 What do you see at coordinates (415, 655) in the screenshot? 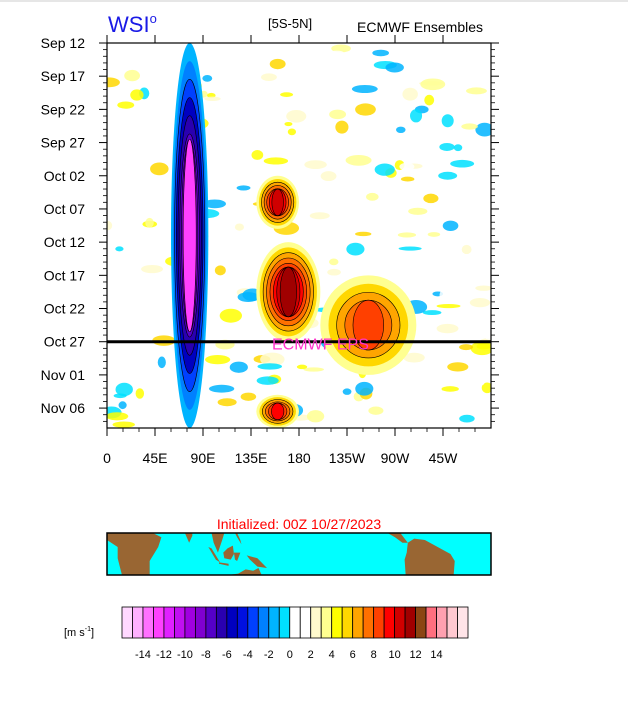
I see `colorbar-label: 12` at bounding box center [415, 655].